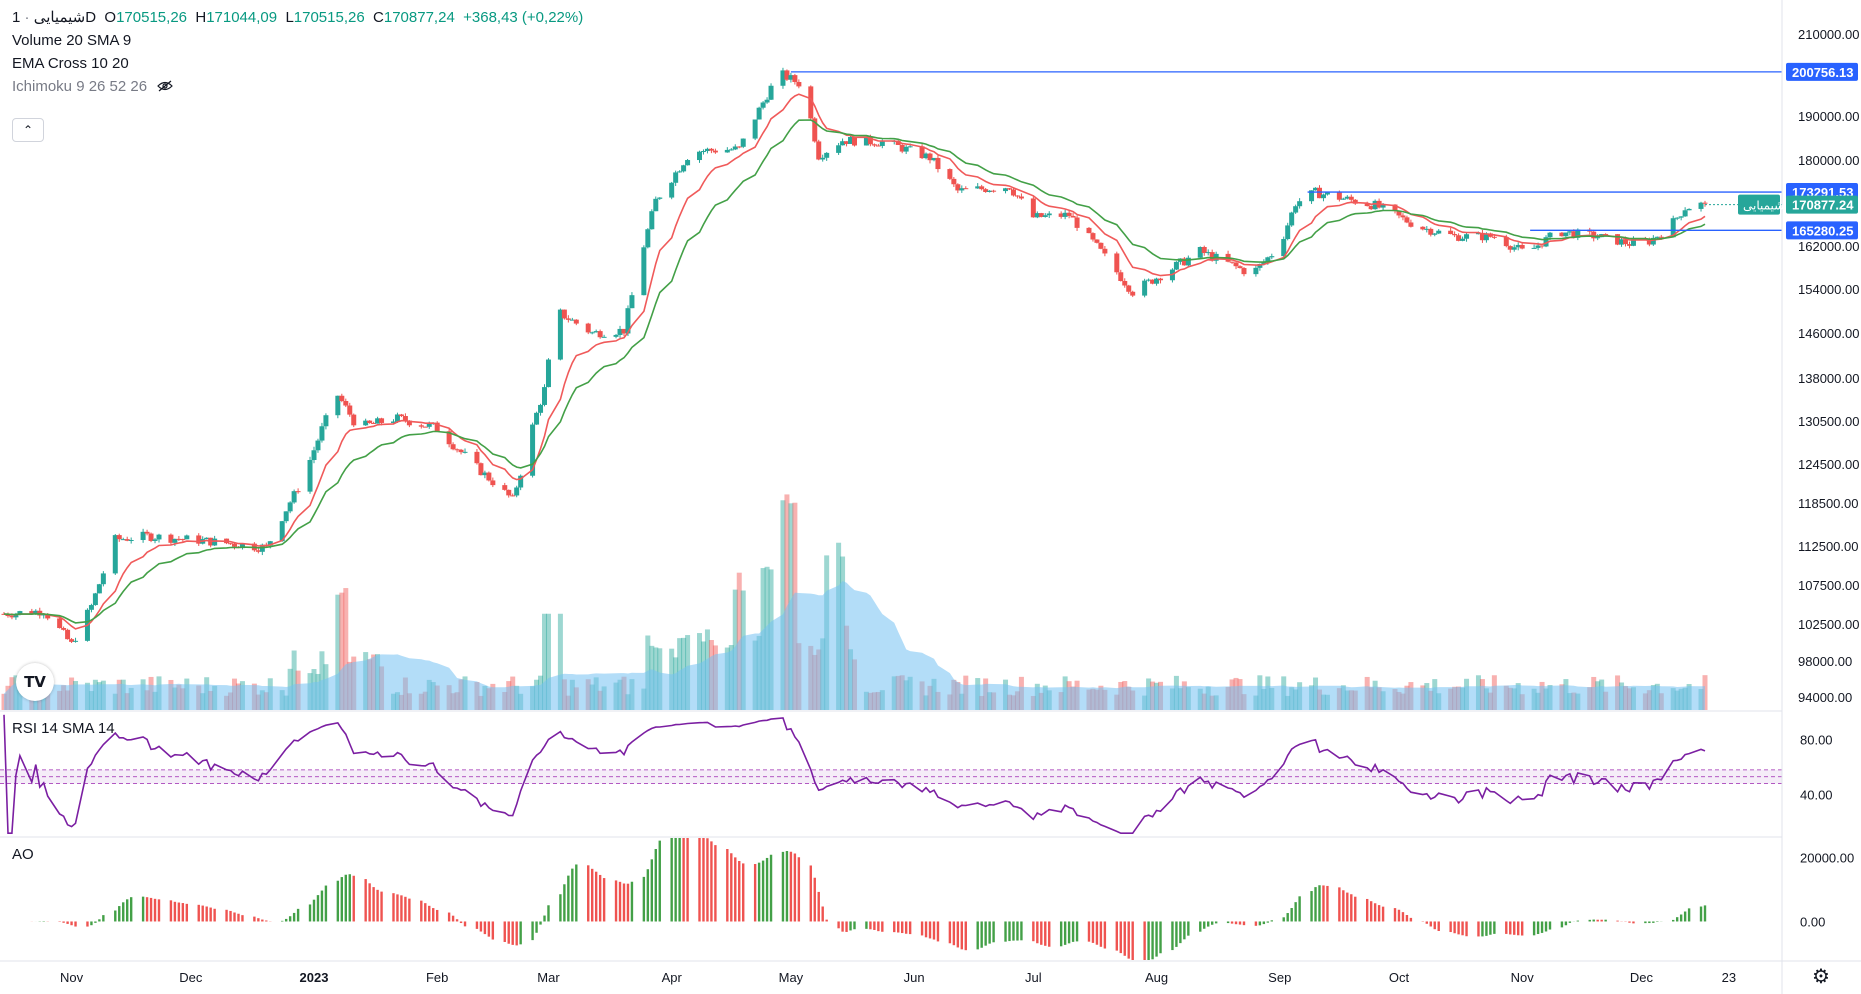  Describe the element at coordinates (297, 88) in the screenshot. I see `indicator-ichimoku: Ichimoku 9 26 52 26` at that location.